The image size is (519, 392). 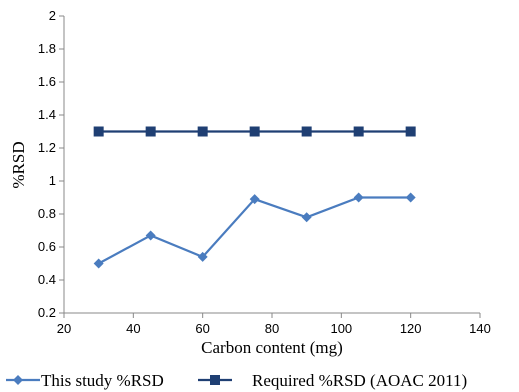 What do you see at coordinates (341, 328) in the screenshot?
I see `x-tick-label: 100` at bounding box center [341, 328].